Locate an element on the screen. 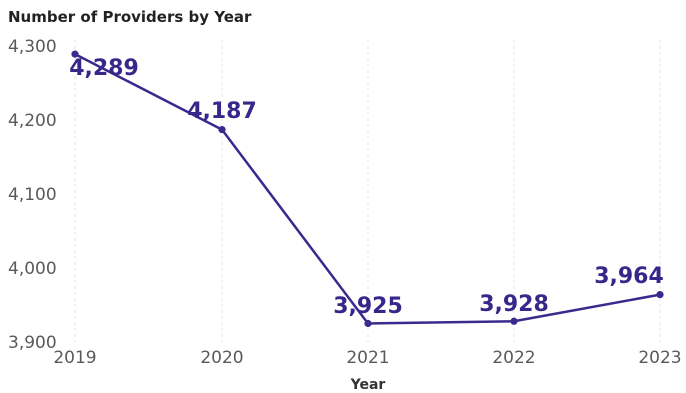  data-label-2022: 3,928 is located at coordinates (514, 304).